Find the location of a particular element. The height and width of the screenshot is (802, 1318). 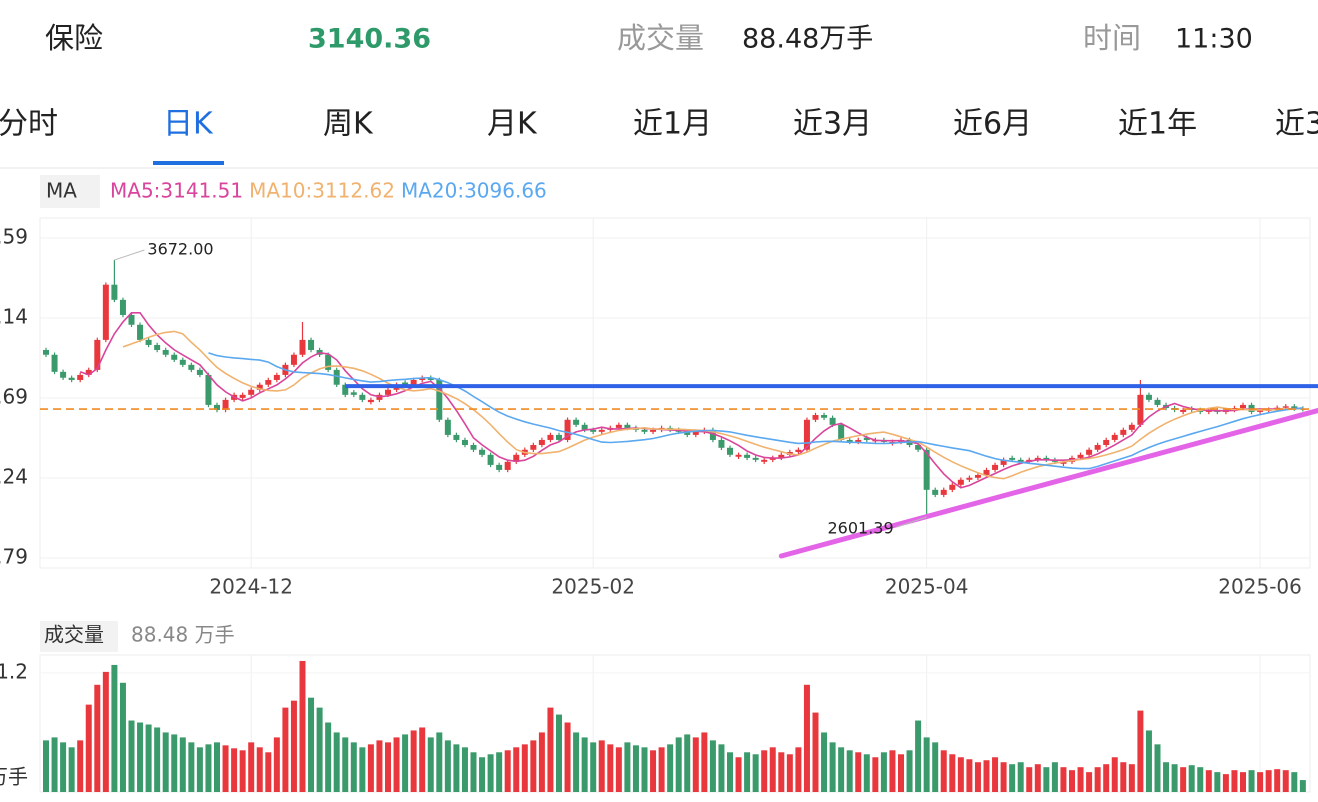

tab: 月K is located at coordinates (512, 124).